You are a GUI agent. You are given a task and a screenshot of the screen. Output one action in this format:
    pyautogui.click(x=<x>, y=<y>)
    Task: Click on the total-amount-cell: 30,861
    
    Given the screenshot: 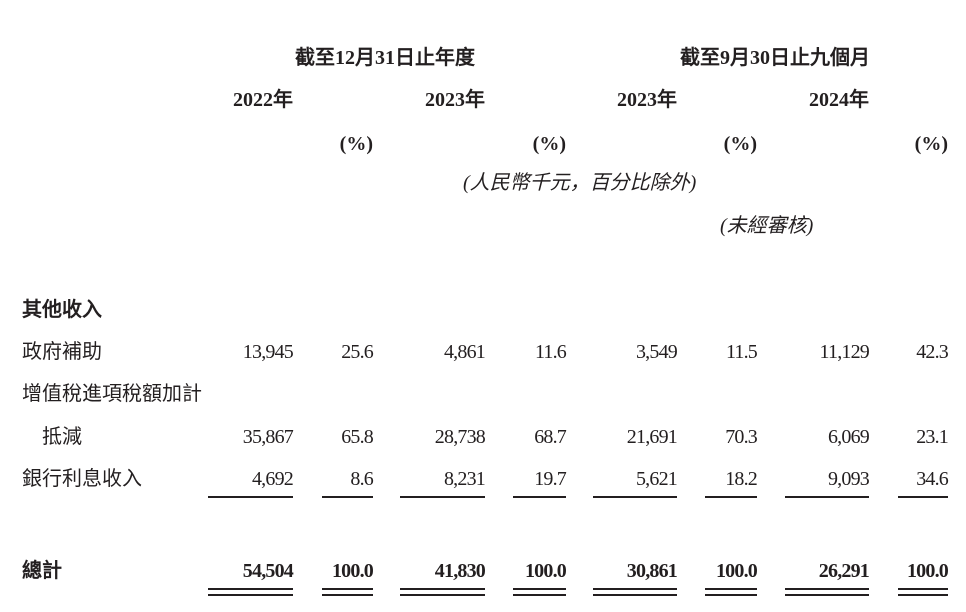 What is the action you would take?
    pyautogui.click(x=652, y=571)
    